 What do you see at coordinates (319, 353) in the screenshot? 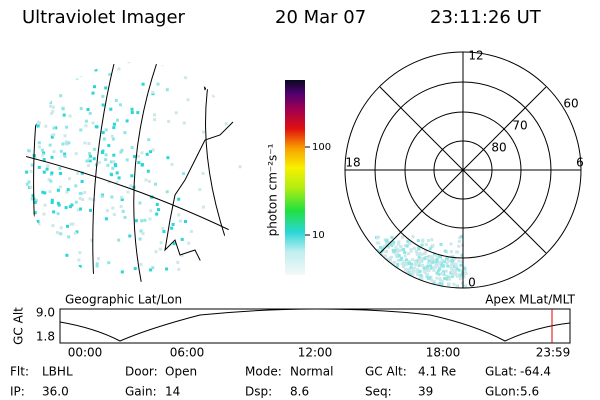
I see `time-axis: 00:00 06:00 12:00 18:00 23:59` at bounding box center [319, 353].